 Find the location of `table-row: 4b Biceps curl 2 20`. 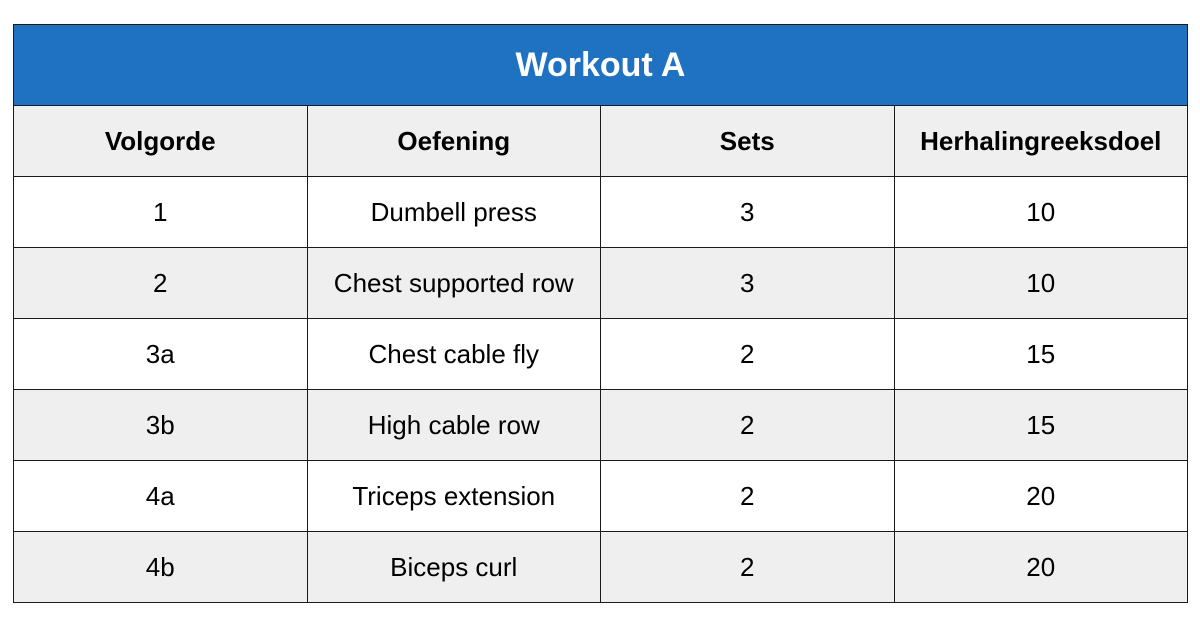

table-row: 4b Biceps curl 2 20 is located at coordinates (600, 567).